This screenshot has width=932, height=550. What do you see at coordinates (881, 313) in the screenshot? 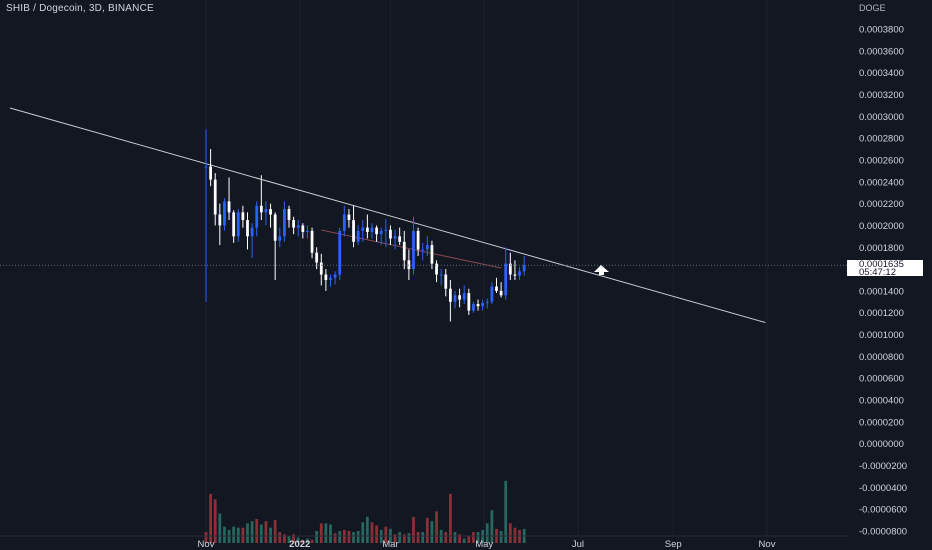
I see `price-tick-label: 0.0001200` at bounding box center [881, 313].